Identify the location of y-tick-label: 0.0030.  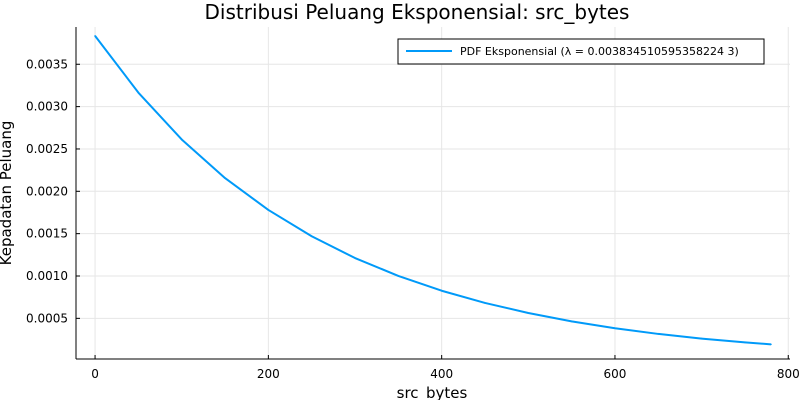
(47, 107).